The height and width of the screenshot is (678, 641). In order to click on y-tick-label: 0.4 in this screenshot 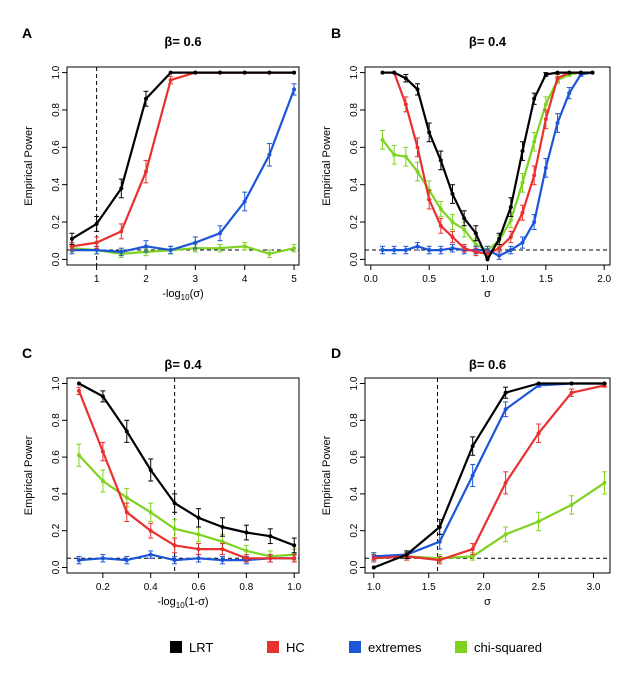, I will do `click(354, 184)`.